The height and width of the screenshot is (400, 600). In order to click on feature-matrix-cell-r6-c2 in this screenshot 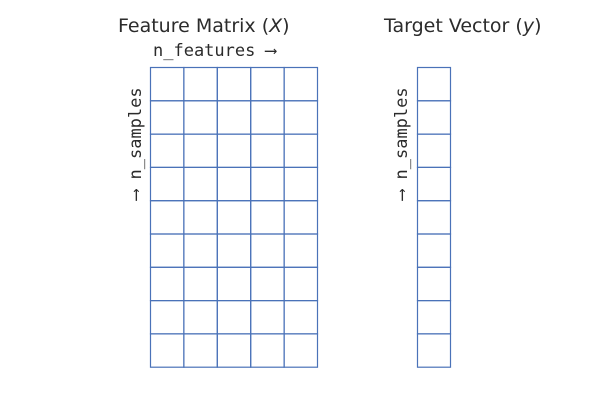, I will do `click(200, 250)`.